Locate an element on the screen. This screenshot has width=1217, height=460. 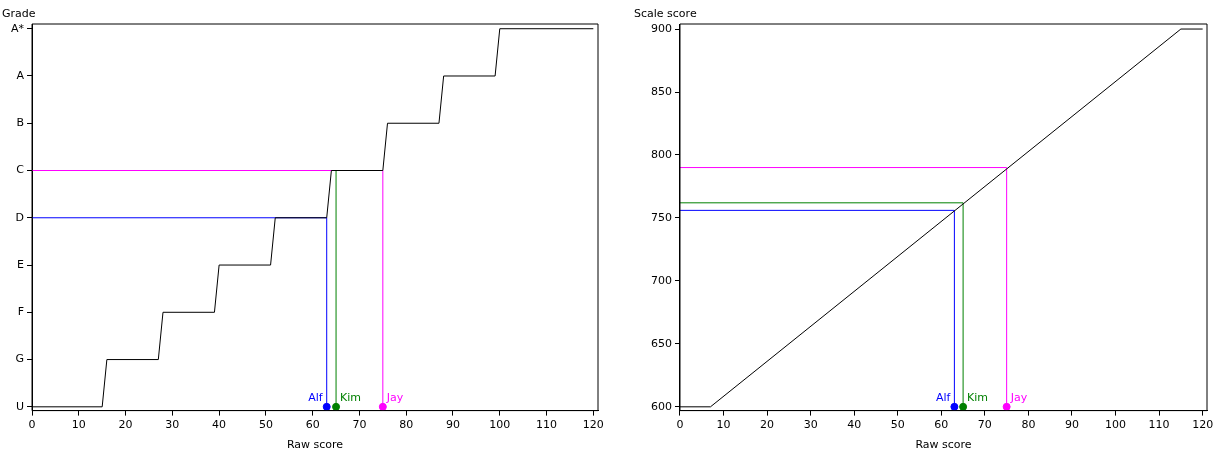
category-label: E is located at coordinates (21, 264).